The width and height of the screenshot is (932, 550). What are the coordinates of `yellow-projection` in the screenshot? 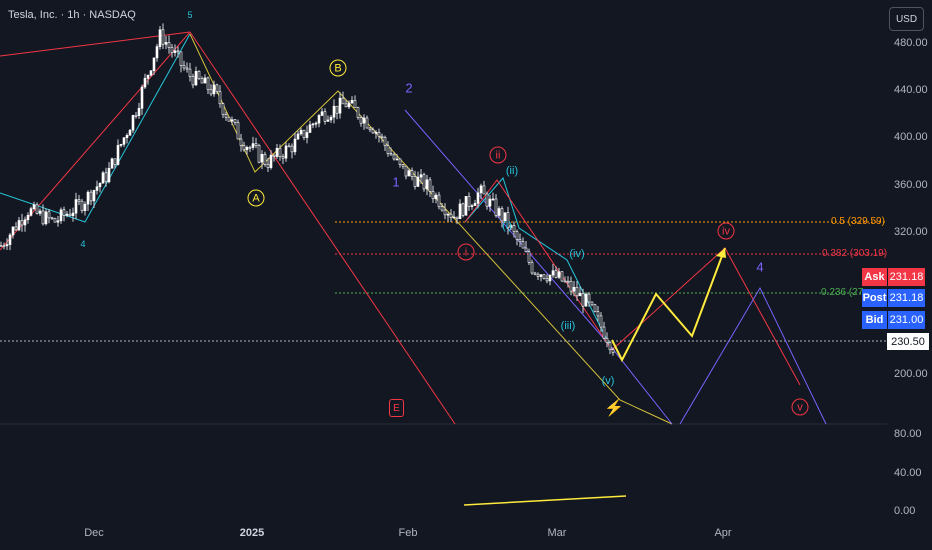 It's located at (668, 305).